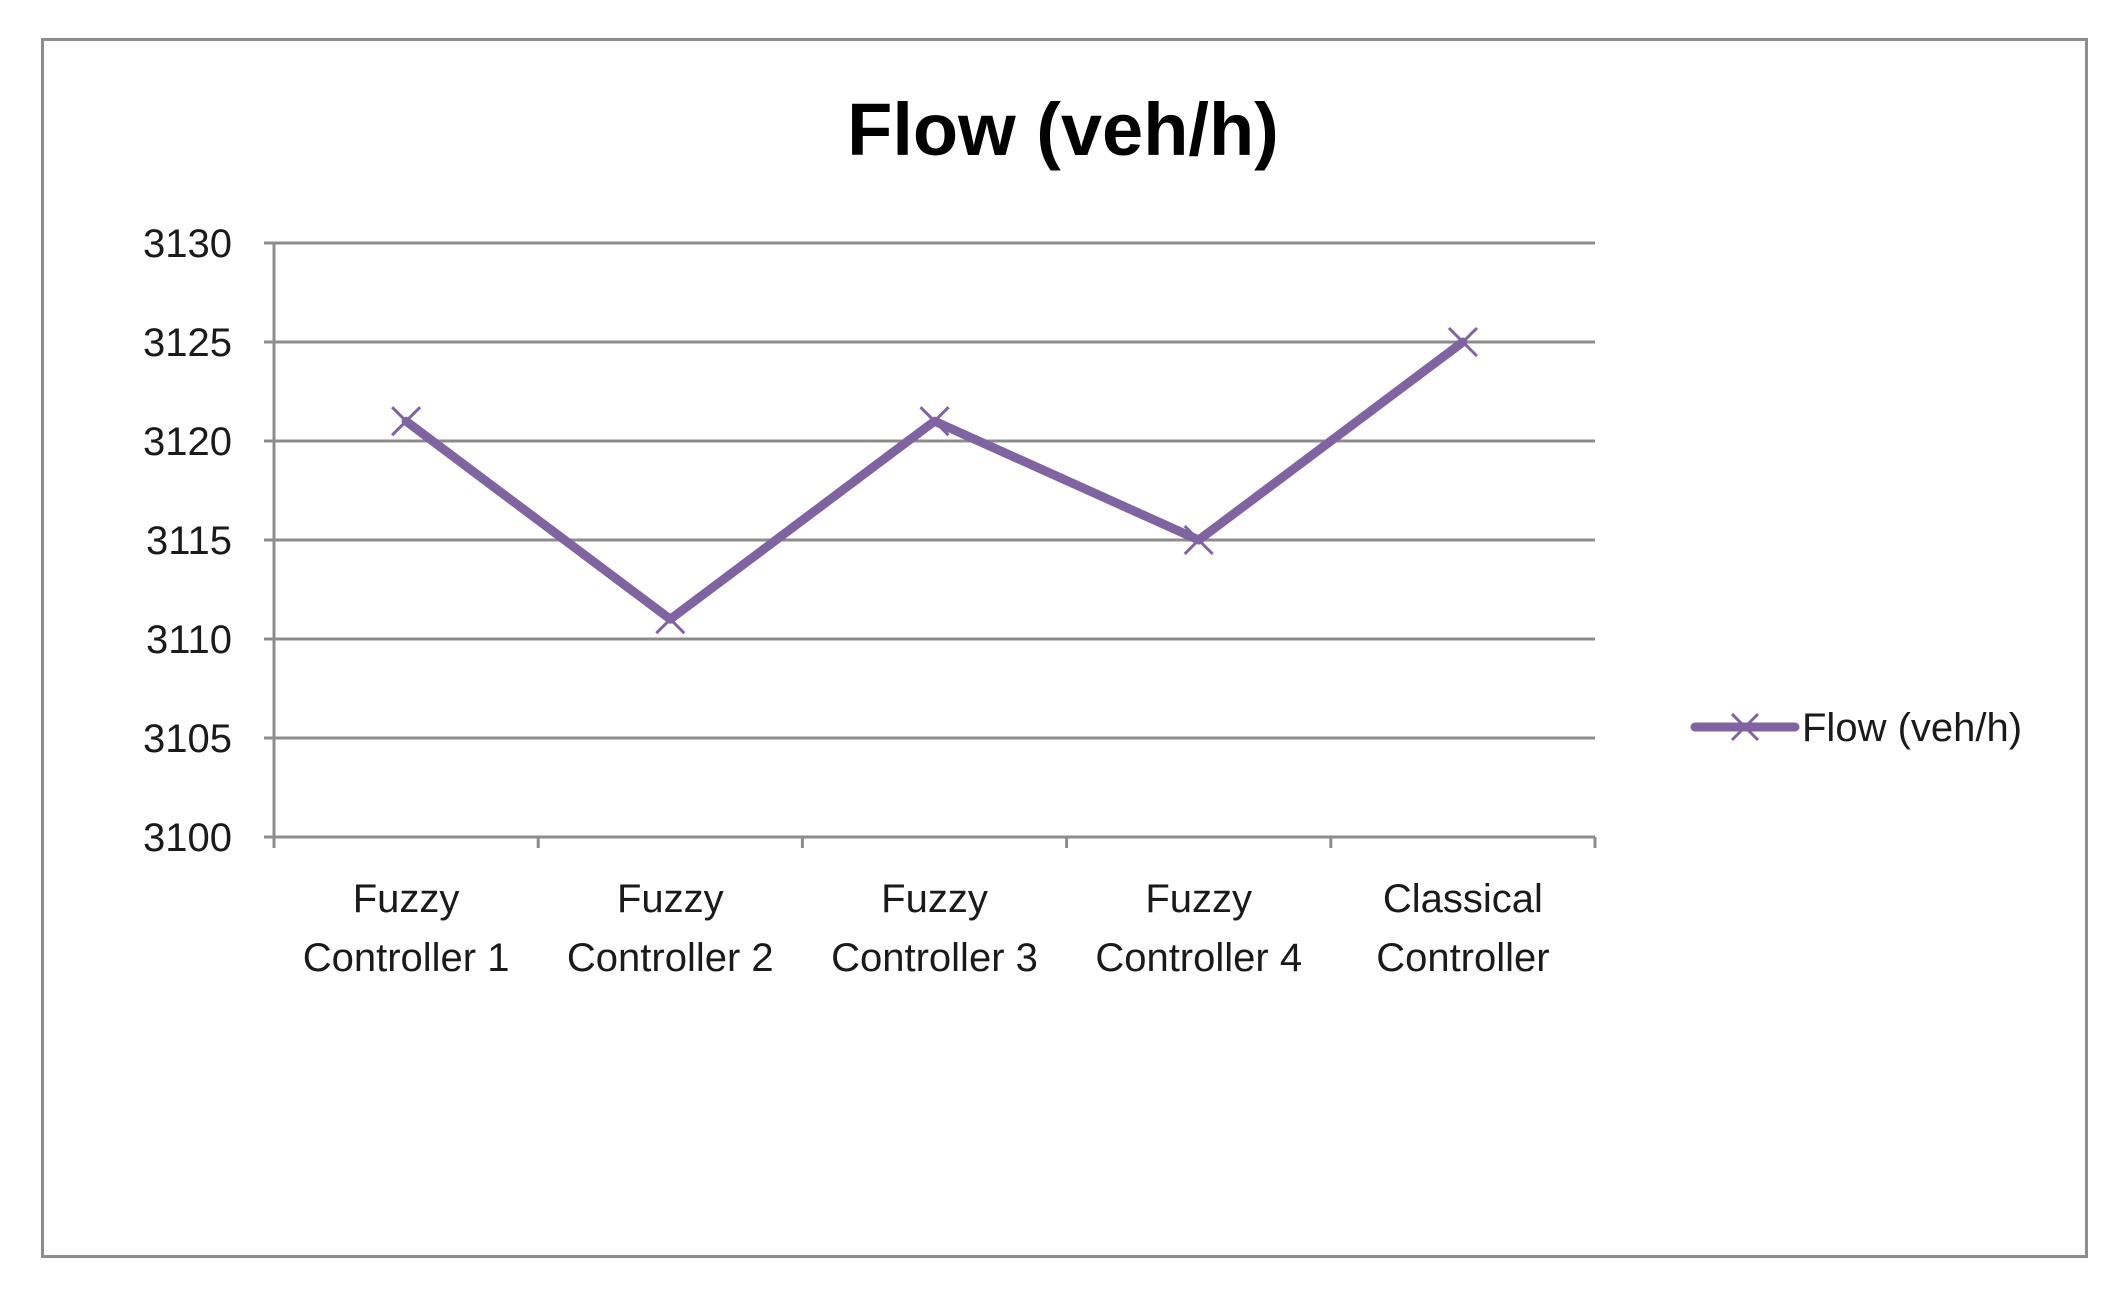  What do you see at coordinates (406, 958) in the screenshot?
I see `x-tick-label-line: Controller 1` at bounding box center [406, 958].